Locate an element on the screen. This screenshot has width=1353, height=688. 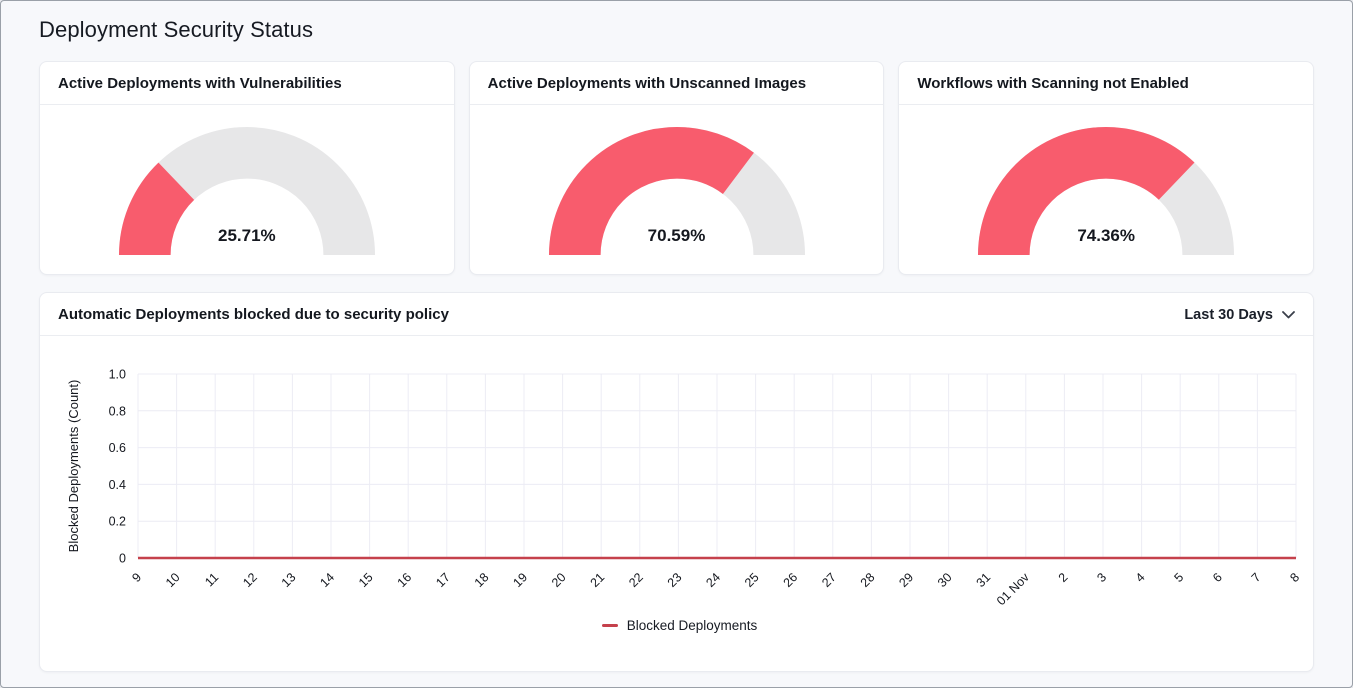
gauge-vulnerable-deployments: 25.71% is located at coordinates (247, 189).